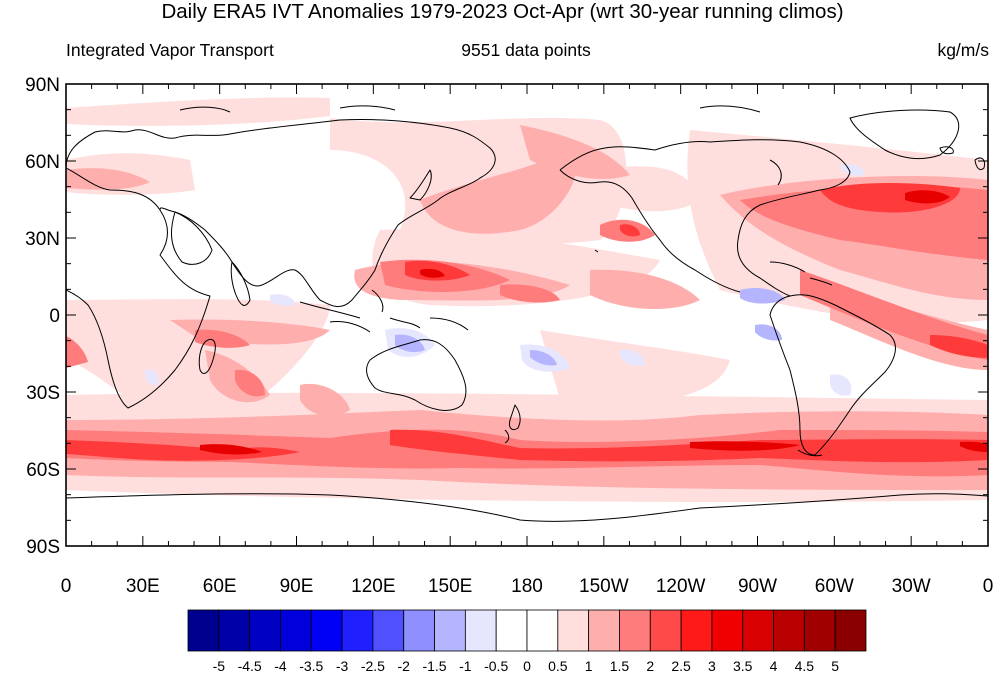  What do you see at coordinates (712, 666) in the screenshot?
I see `colorbar-label: 3` at bounding box center [712, 666].